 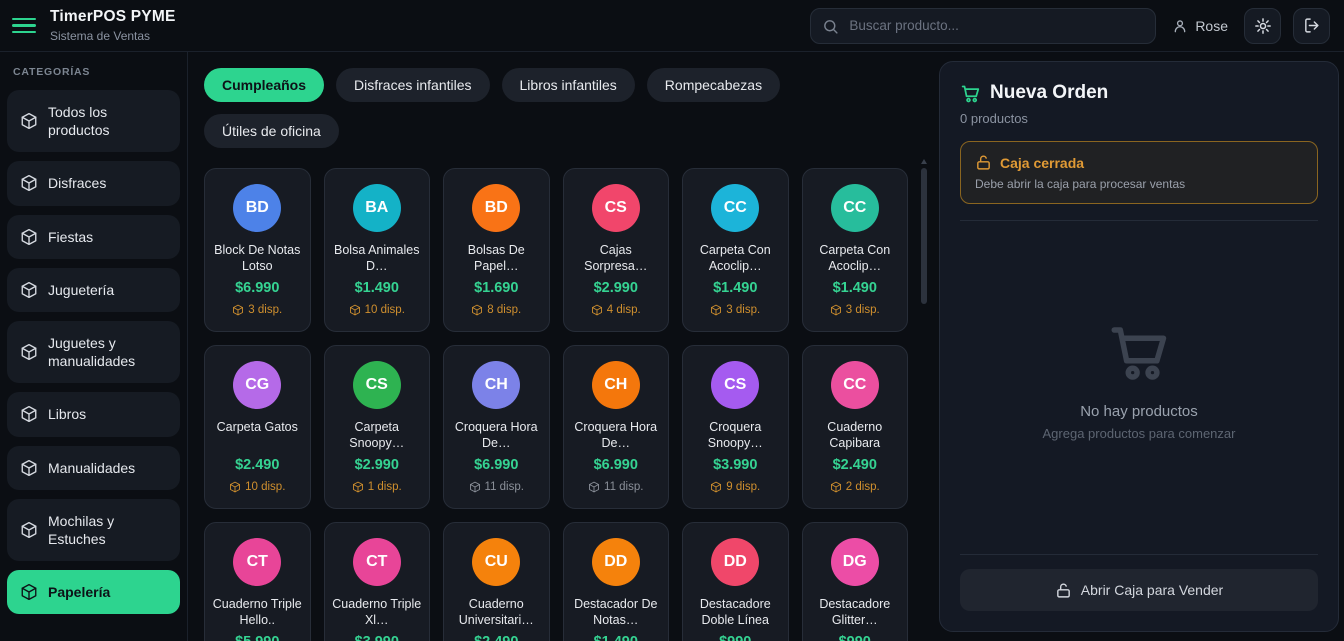 What do you see at coordinates (735, 487) in the screenshot?
I see `product-stock: 9 disp.` at bounding box center [735, 487].